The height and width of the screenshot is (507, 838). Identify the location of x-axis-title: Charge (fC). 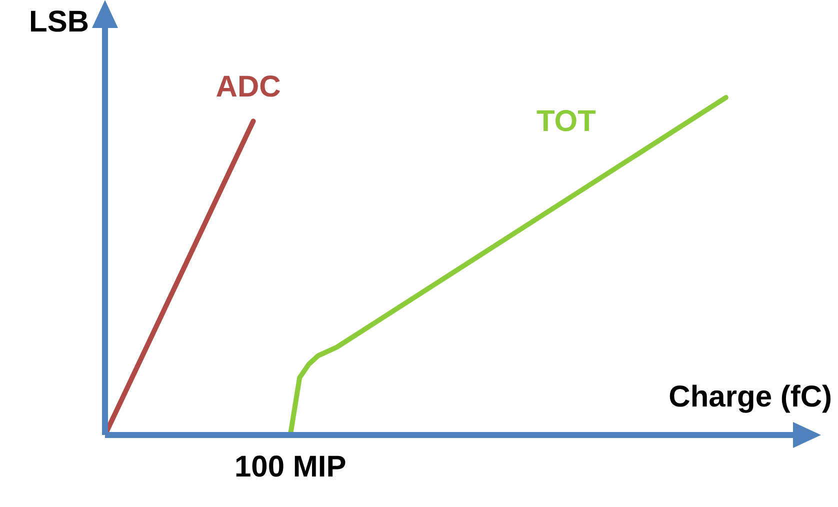
(750, 397).